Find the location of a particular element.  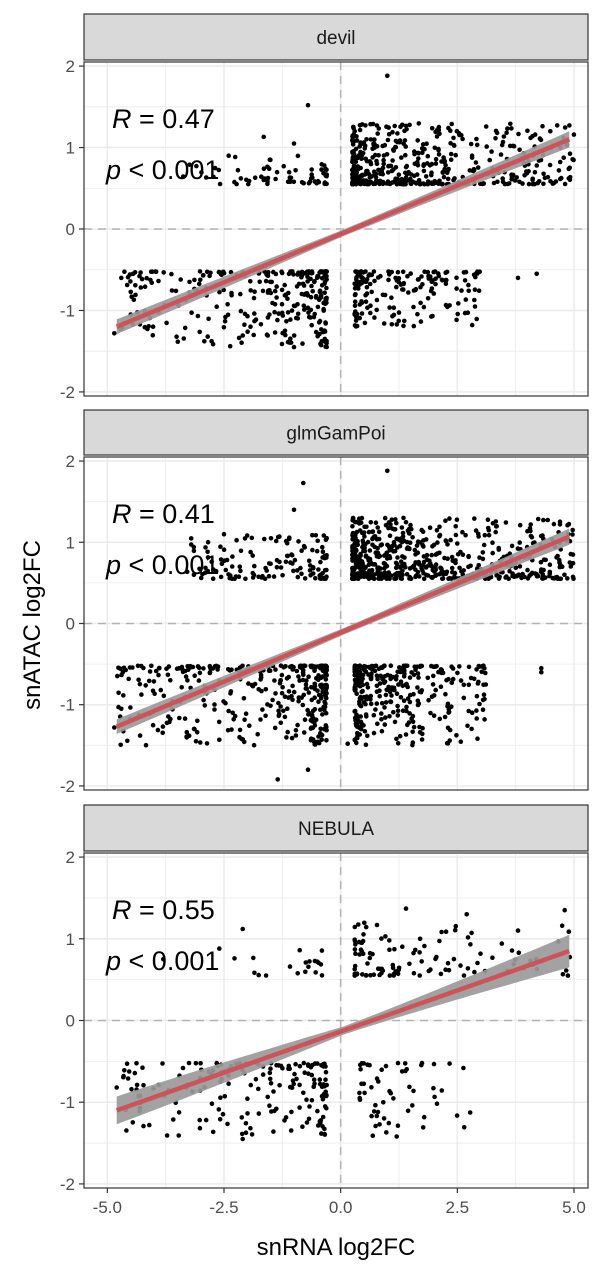

r-symbol: R is located at coordinates (122, 119).